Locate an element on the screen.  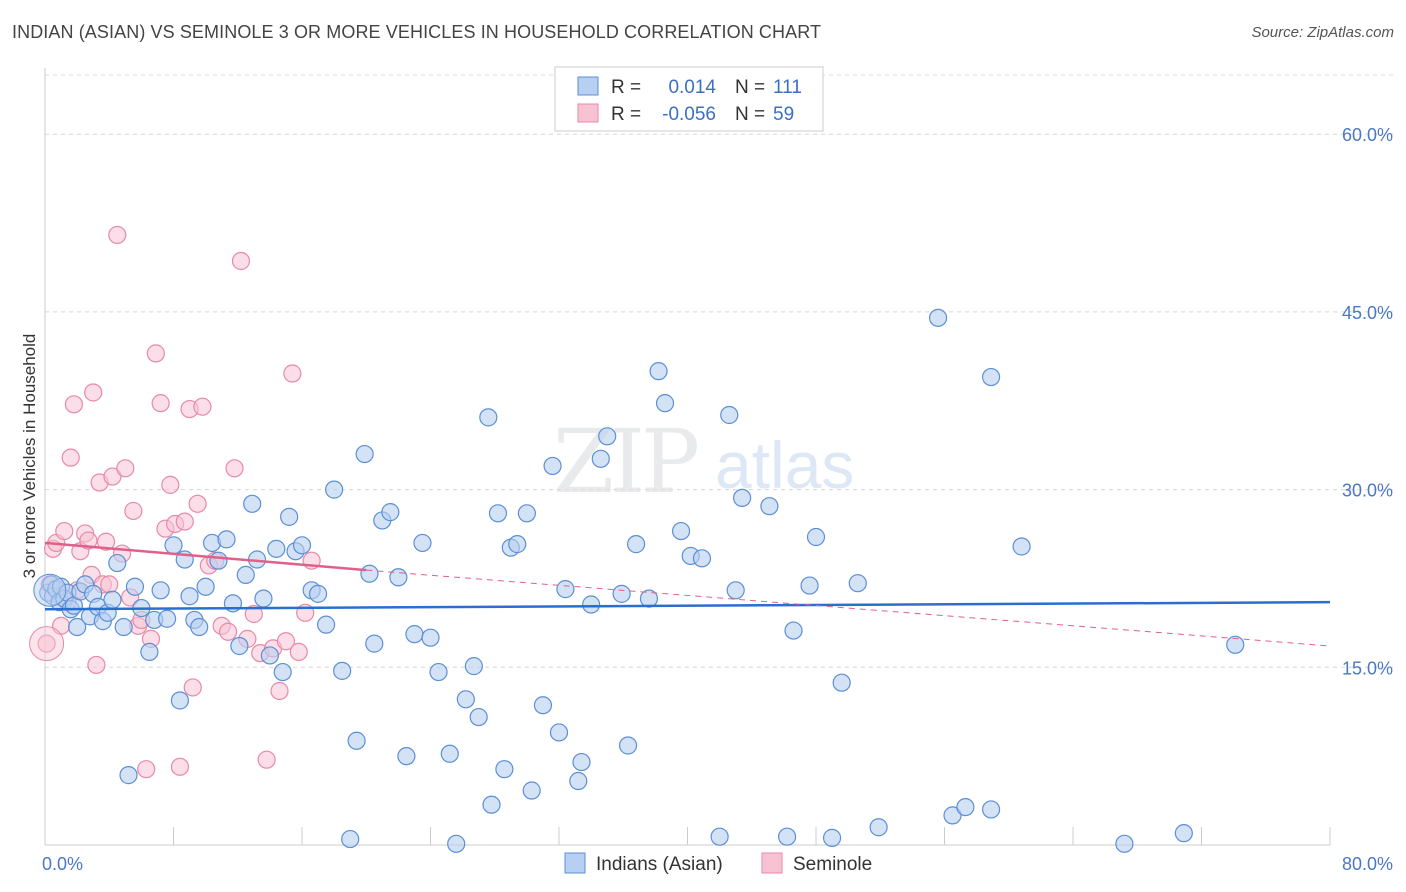
x-tick-labels: 0.0% 80.0% is located at coordinates (717, 864).